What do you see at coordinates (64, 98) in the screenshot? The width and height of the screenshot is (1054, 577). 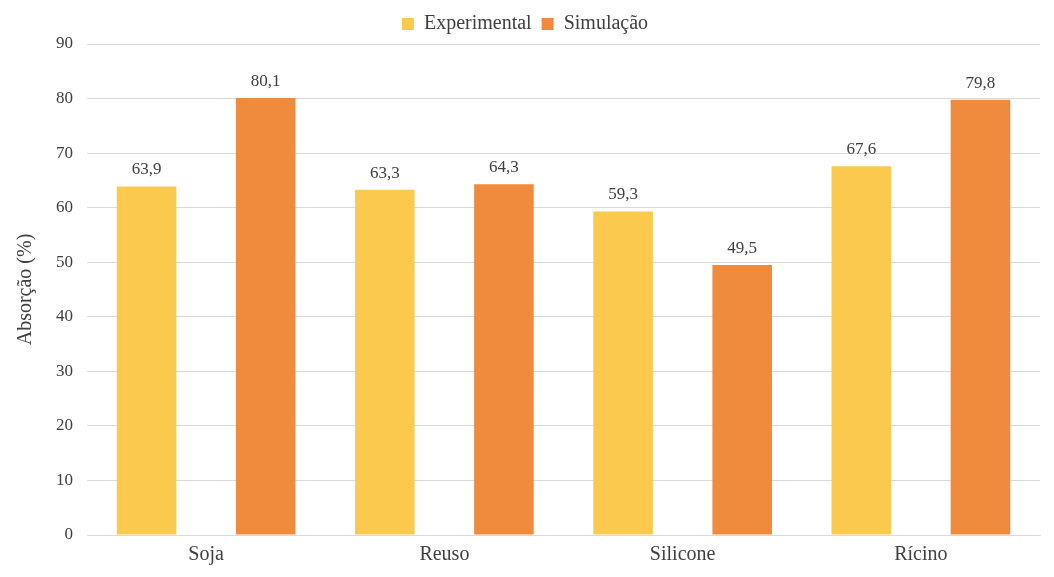 I see `y-tick-label: 80` at bounding box center [64, 98].